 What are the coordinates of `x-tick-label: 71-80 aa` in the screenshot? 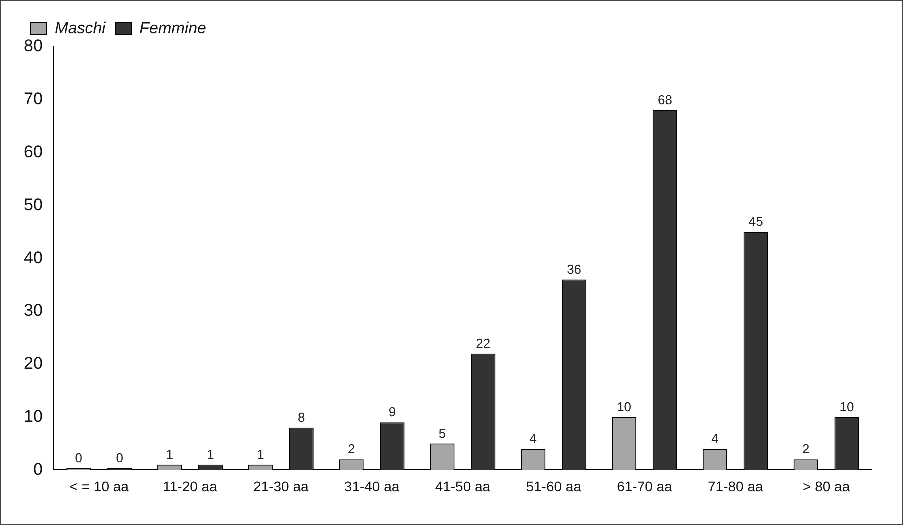 It's located at (736, 486).